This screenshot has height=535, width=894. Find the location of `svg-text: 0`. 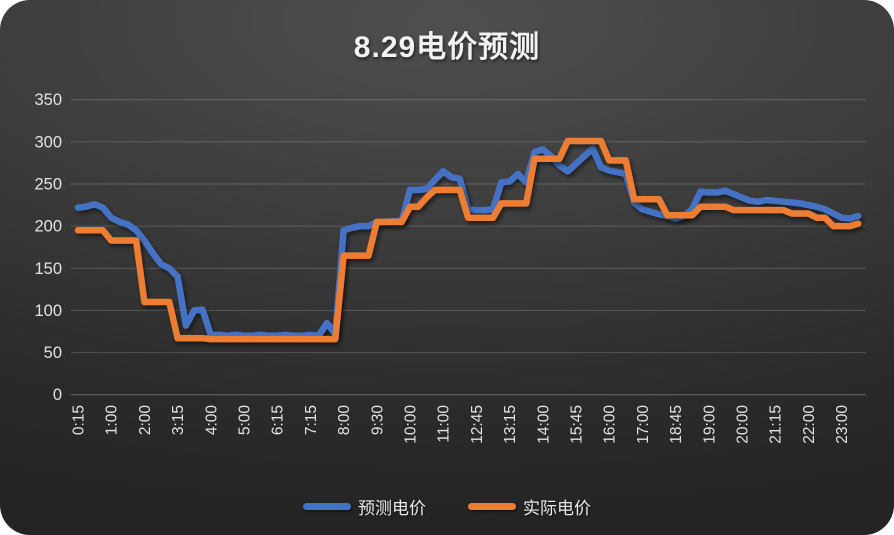

svg-text: 0 is located at coordinates (57, 395).